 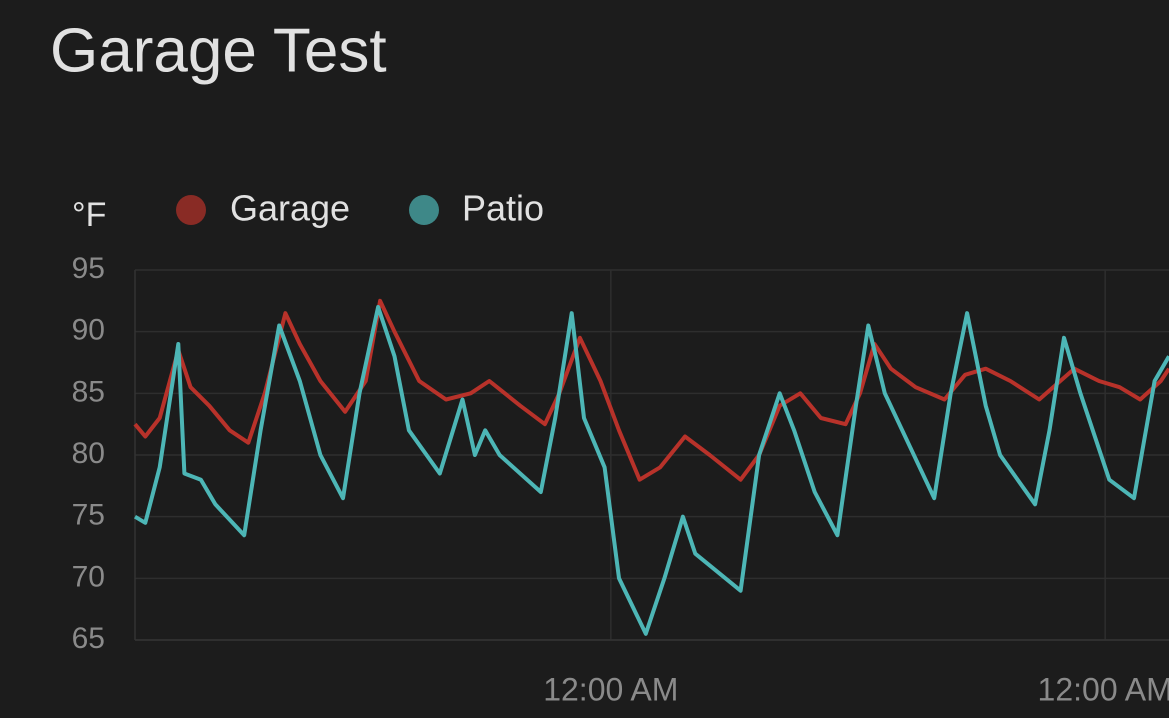 I want to click on y-tick-label: 95, so click(x=88, y=268).